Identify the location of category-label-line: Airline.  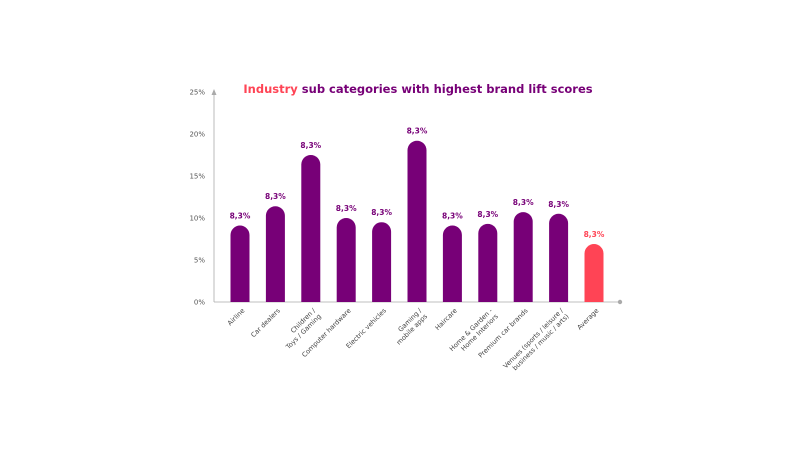
(236, 317).